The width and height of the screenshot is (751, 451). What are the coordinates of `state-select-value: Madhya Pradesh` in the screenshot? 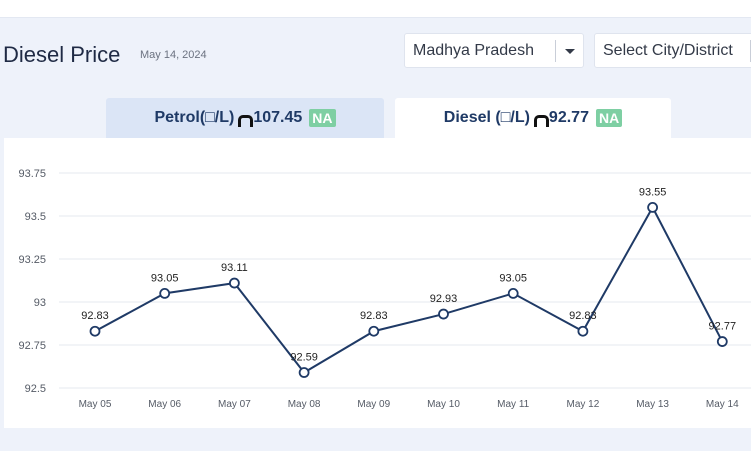 It's located at (473, 50).